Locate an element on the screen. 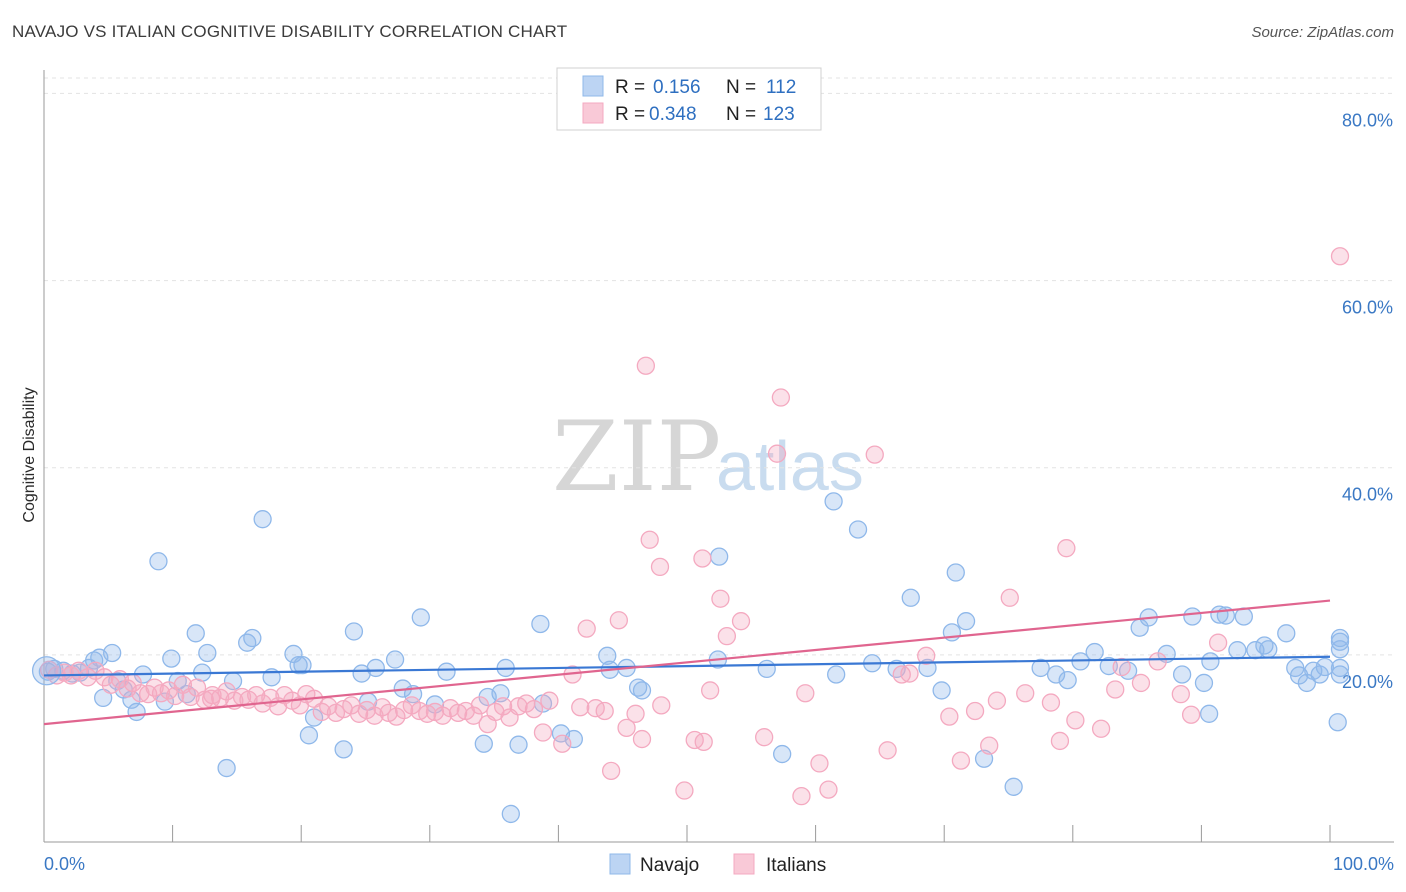 Image resolution: width=1406 pixels, height=892 pixels. legend-n-label-1: N = is located at coordinates (741, 87).